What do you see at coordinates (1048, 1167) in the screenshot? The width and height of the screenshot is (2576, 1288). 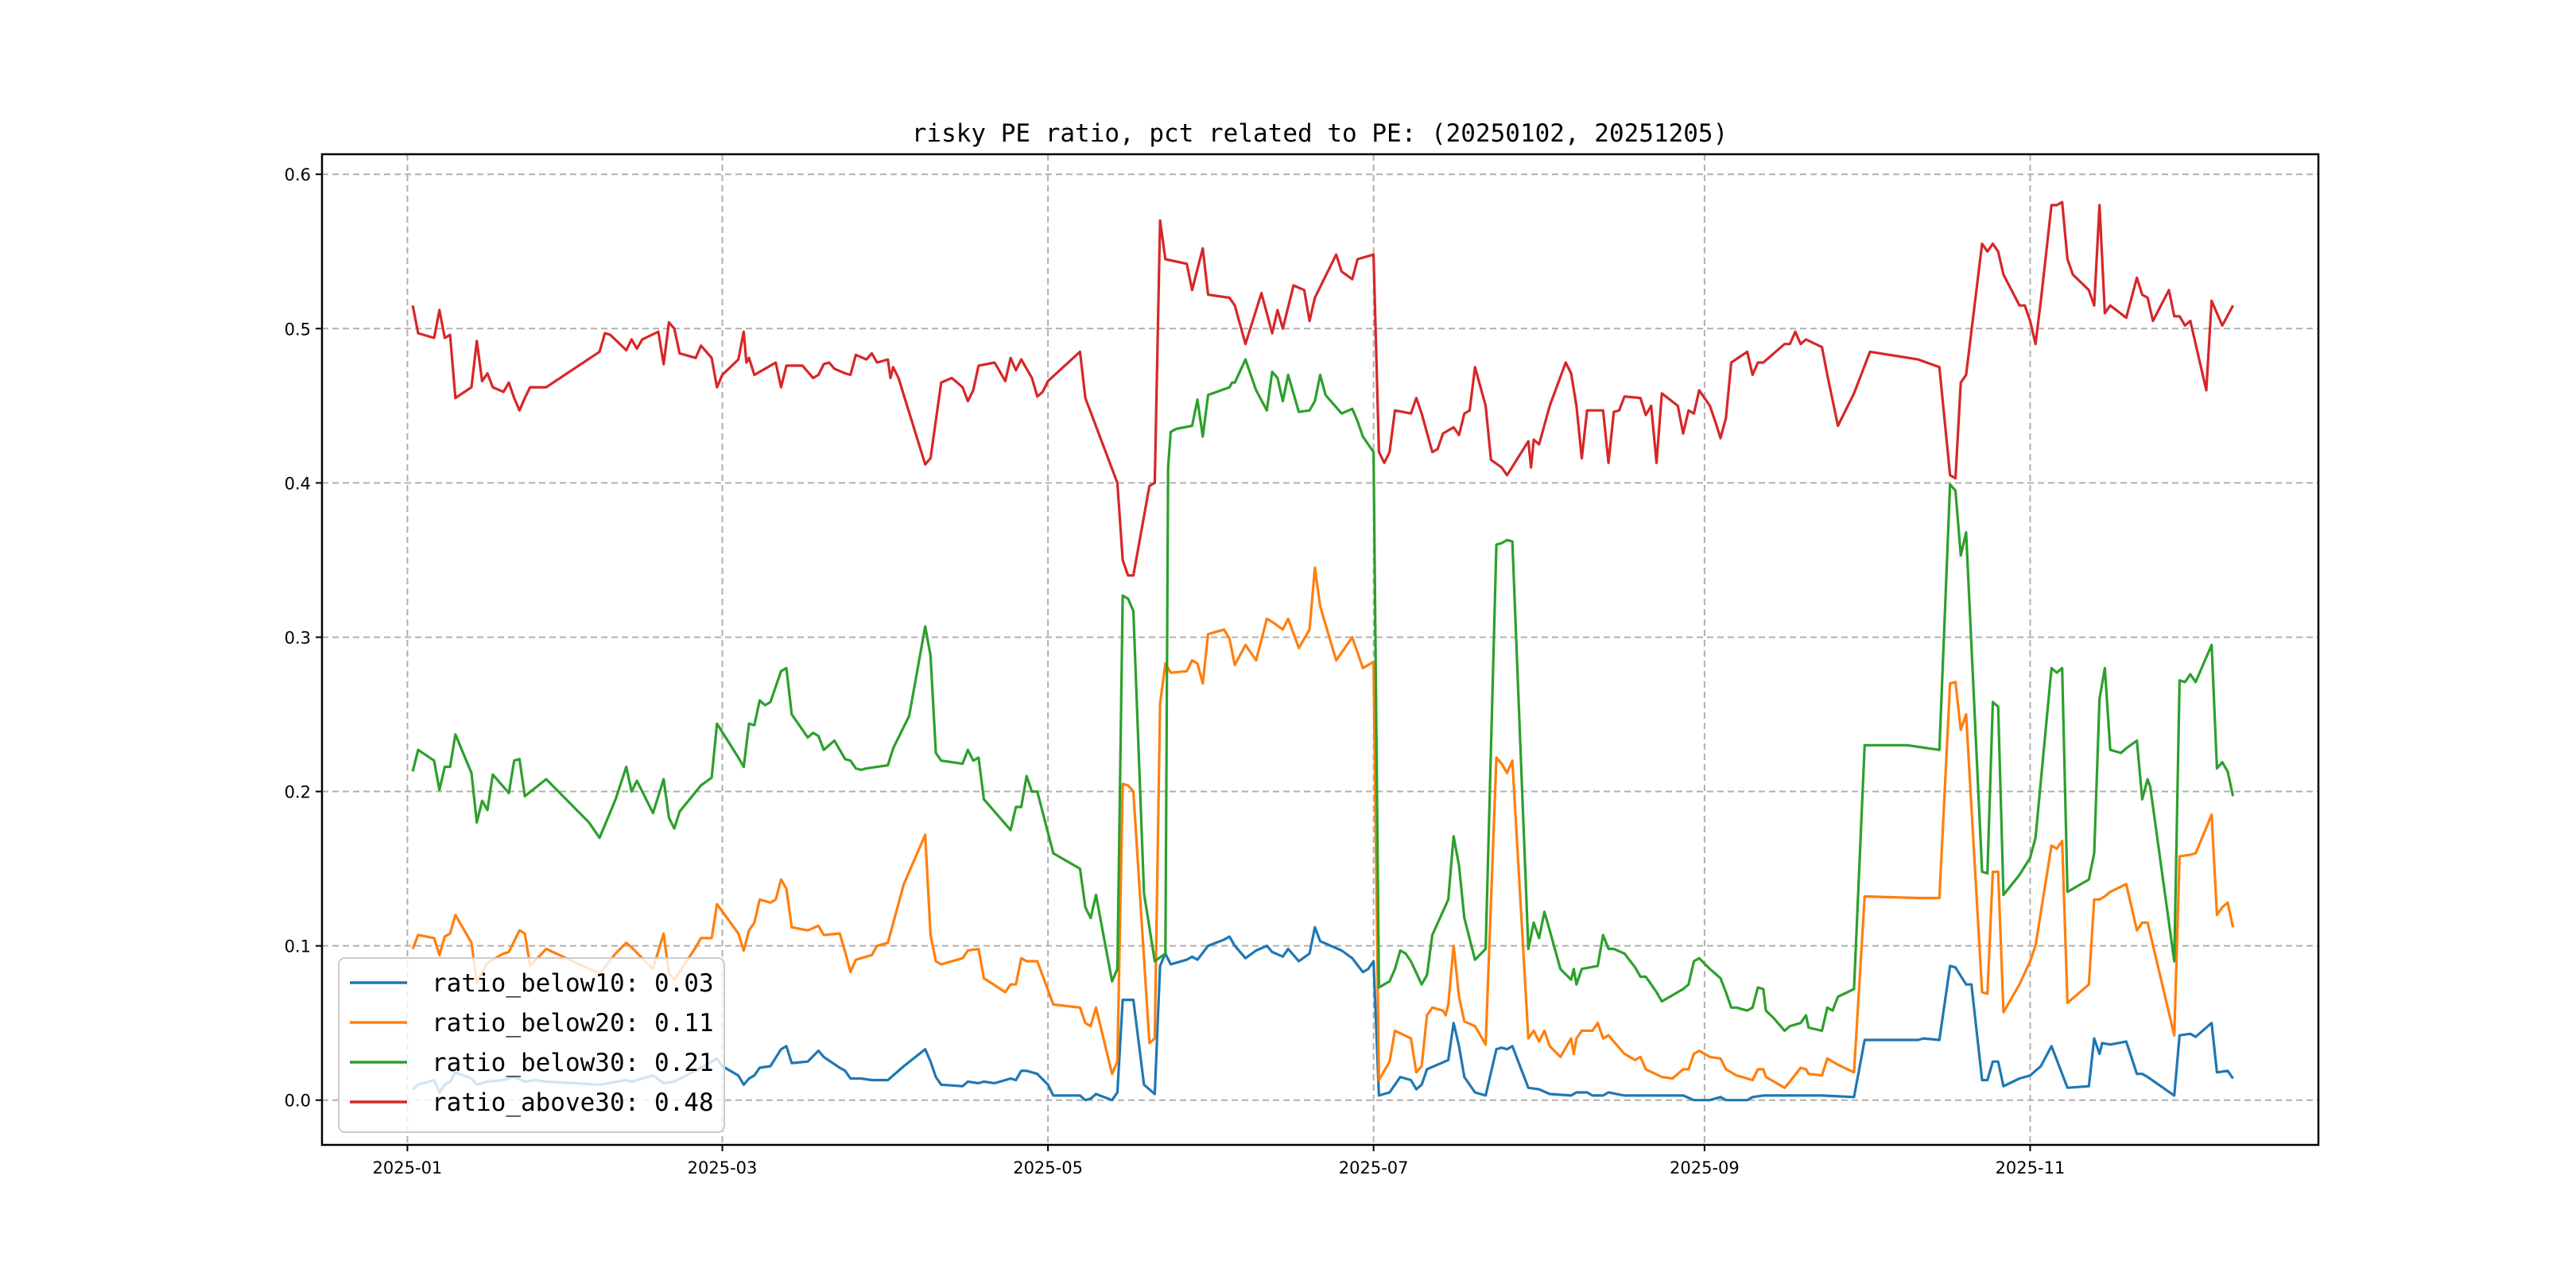 I see `x-tick-label: 2025-05` at bounding box center [1048, 1167].